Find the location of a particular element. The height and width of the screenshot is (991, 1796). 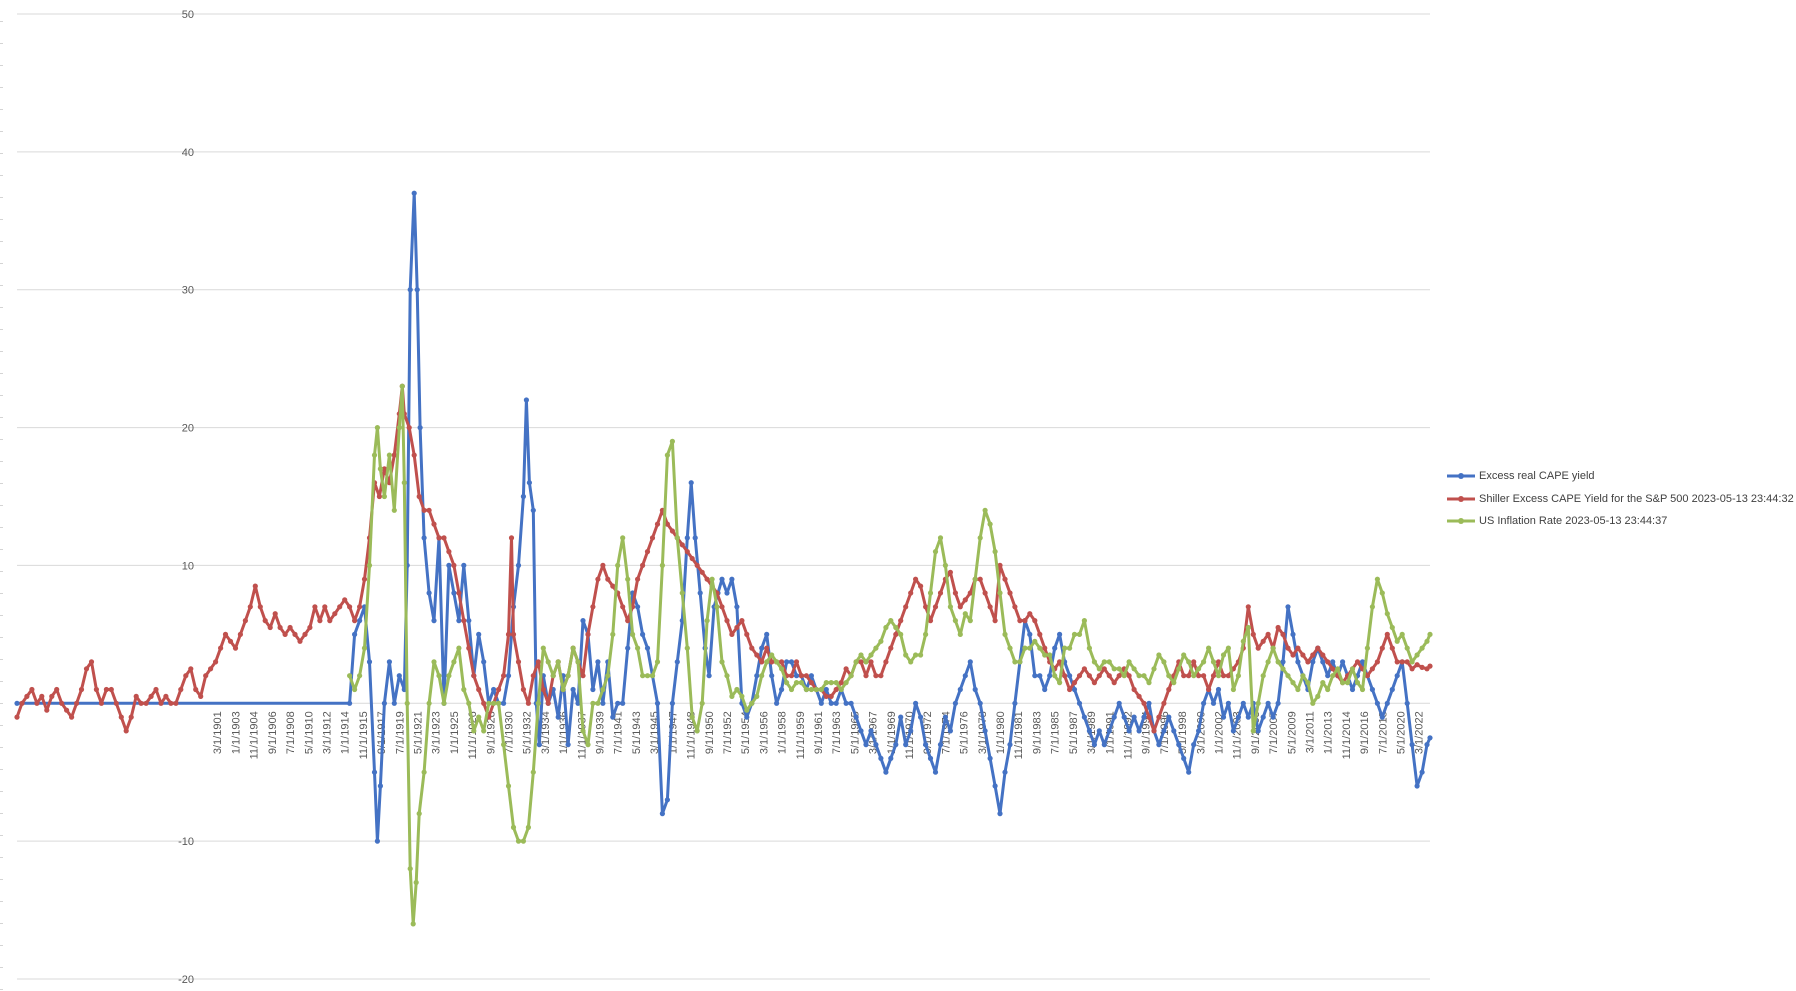

x-tick-label: 1/1/1903 is located at coordinates (236, 732).